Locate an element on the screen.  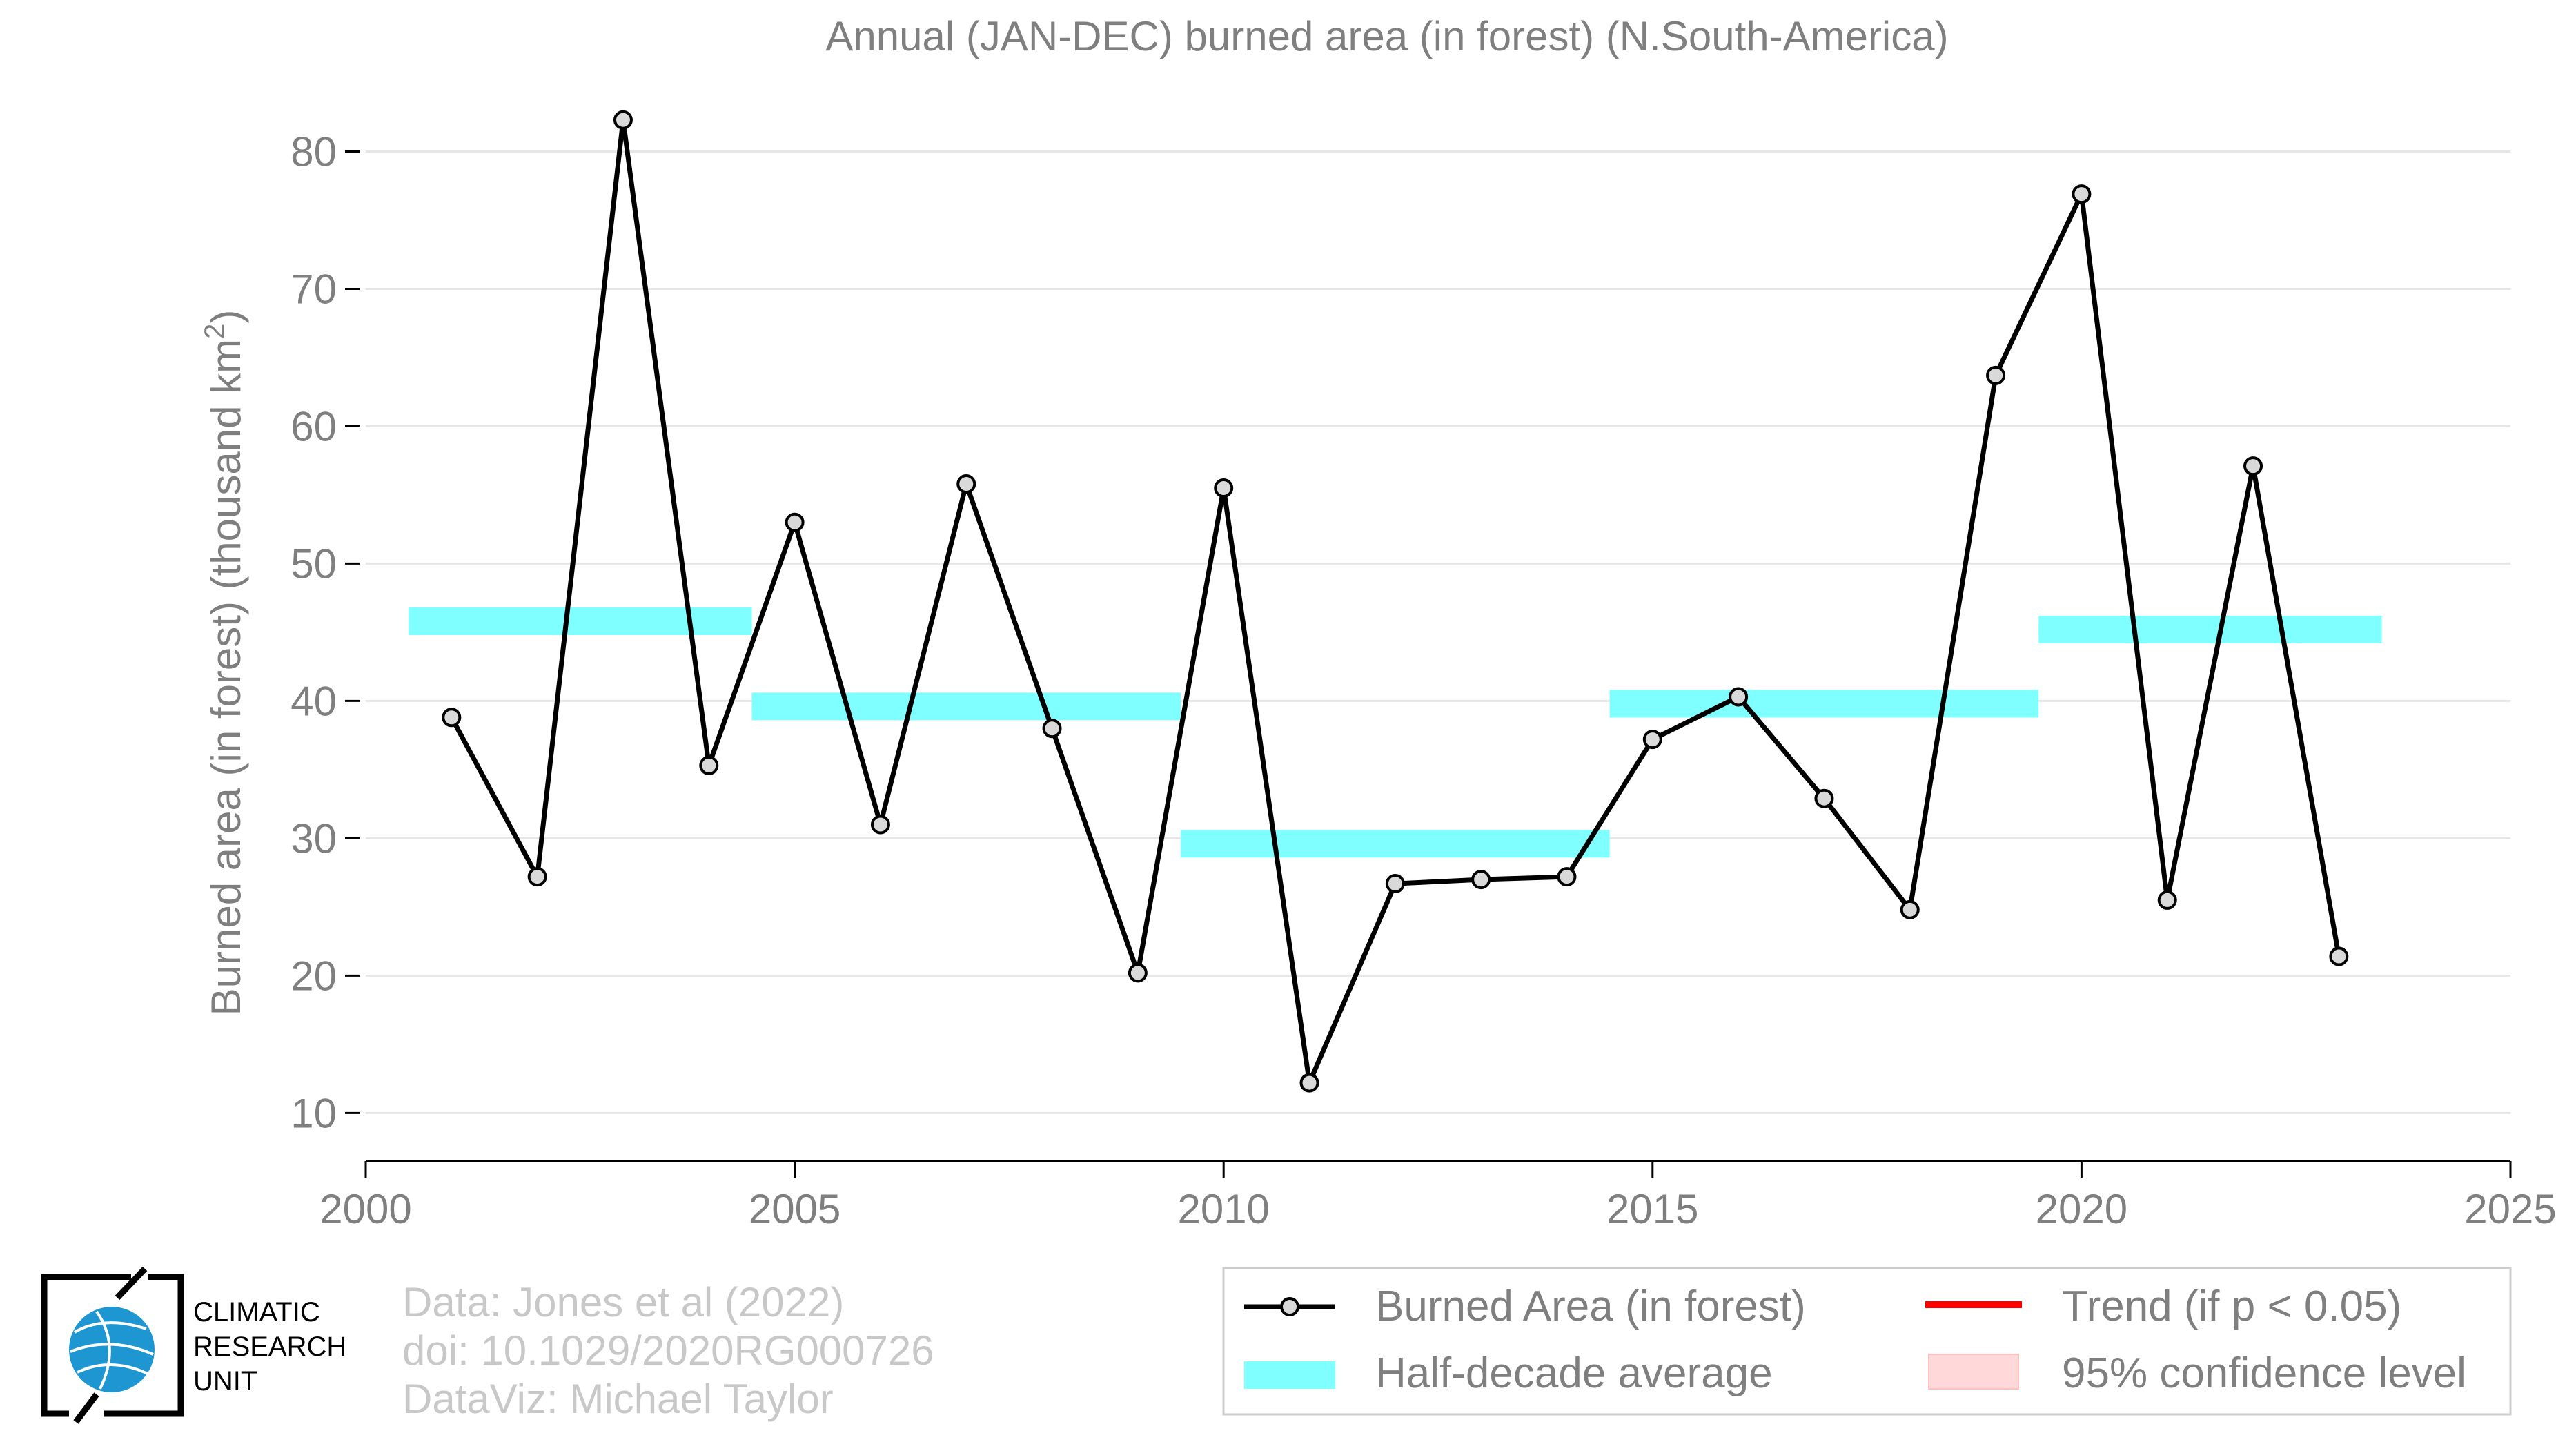
x-tick-label: 2015 is located at coordinates (1652, 1209).